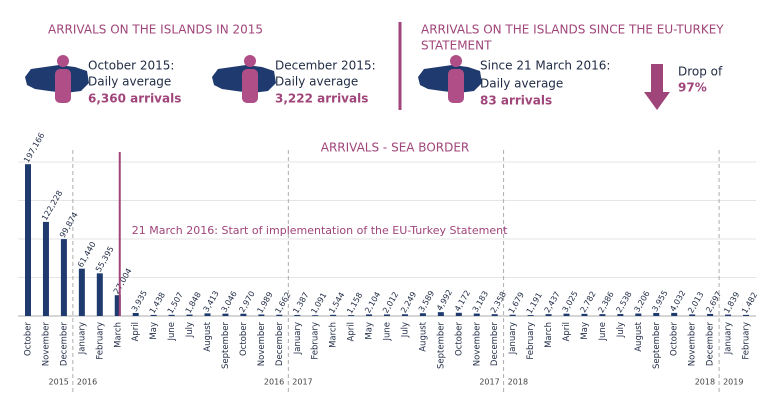  What do you see at coordinates (321, 99) in the screenshot?
I see `stat-value: 3,222 arrivals` at bounding box center [321, 99].